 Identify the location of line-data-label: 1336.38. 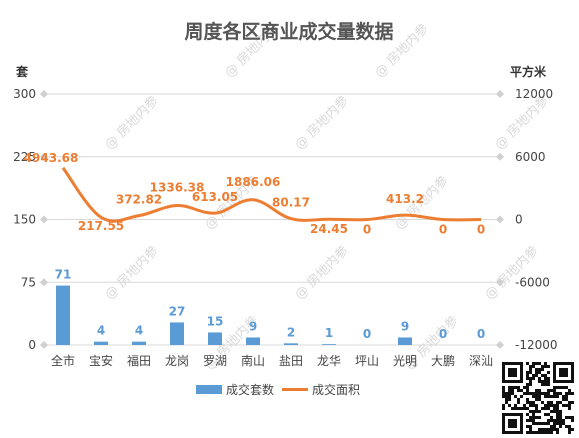
(177, 188).